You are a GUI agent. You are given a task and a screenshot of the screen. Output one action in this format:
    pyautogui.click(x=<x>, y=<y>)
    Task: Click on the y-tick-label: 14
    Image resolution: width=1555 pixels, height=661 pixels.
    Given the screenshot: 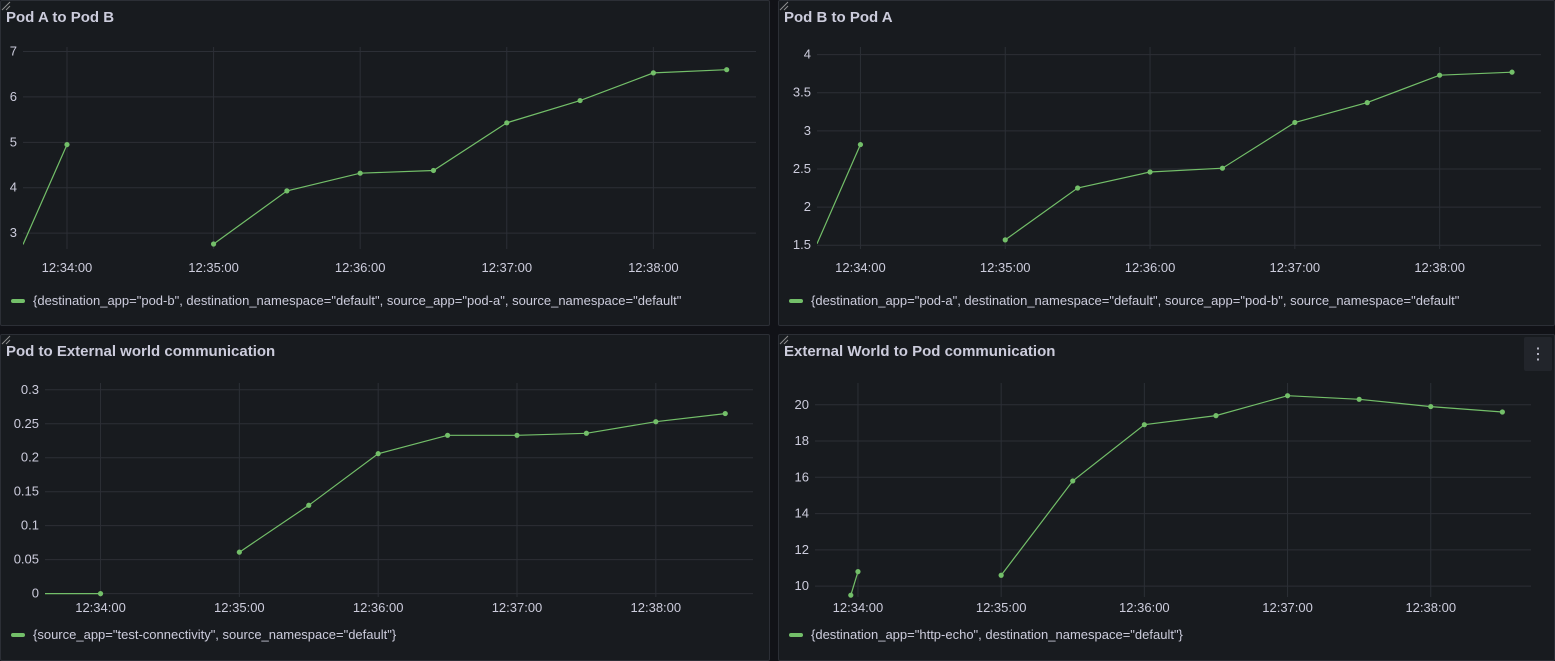 What is the action you would take?
    pyautogui.click(x=802, y=513)
    